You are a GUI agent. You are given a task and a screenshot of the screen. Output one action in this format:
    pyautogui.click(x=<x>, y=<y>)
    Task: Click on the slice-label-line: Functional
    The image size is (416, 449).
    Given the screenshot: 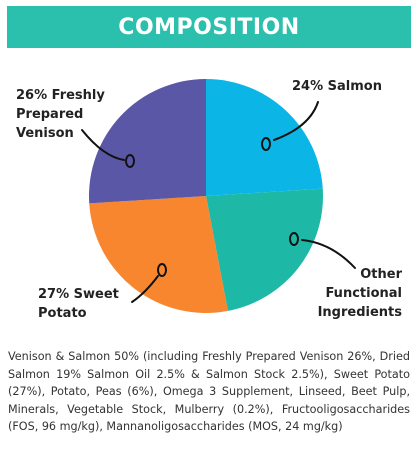 What is the action you would take?
    pyautogui.click(x=363, y=293)
    